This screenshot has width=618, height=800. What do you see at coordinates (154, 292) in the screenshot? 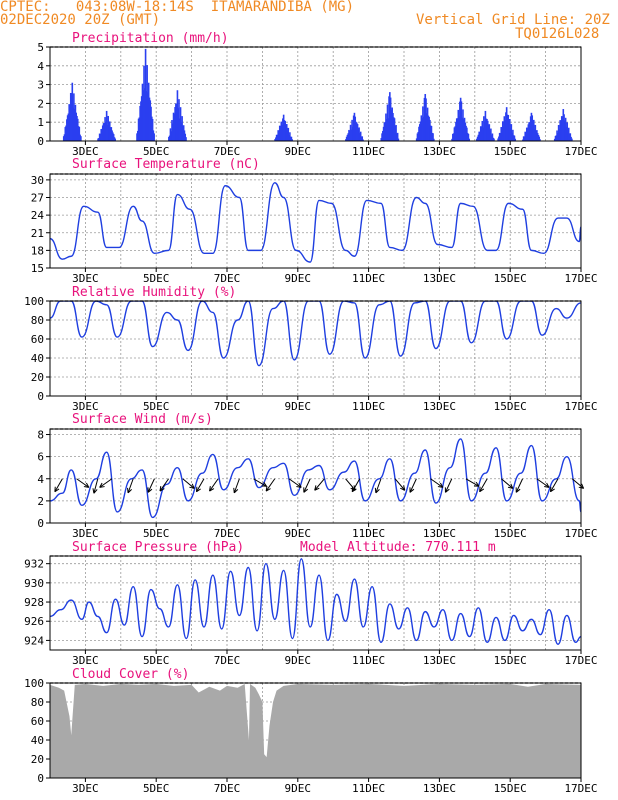
I see `rh-title: Relative Humidity (%)` at bounding box center [154, 292].